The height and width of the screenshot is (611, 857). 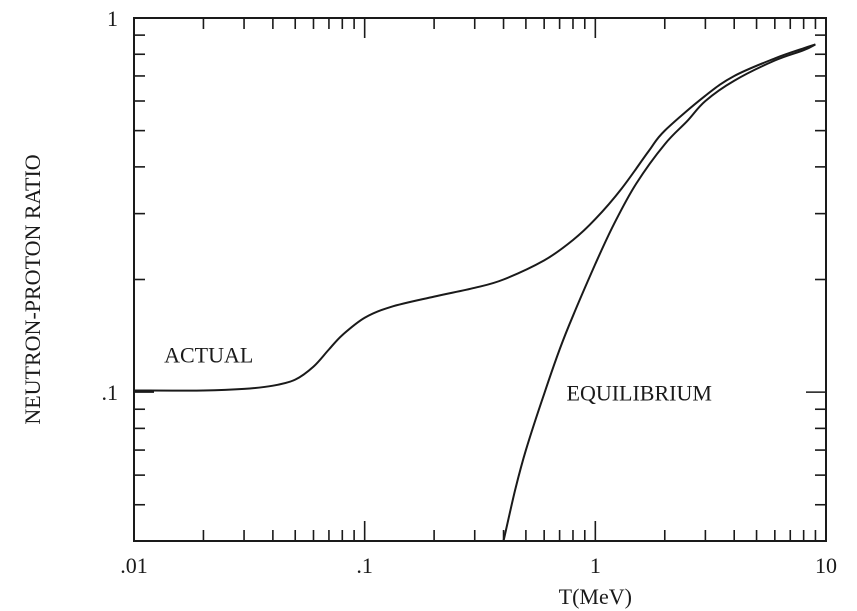 What do you see at coordinates (110, 205) in the screenshot?
I see `y-tick-labels: .1 1` at bounding box center [110, 205].